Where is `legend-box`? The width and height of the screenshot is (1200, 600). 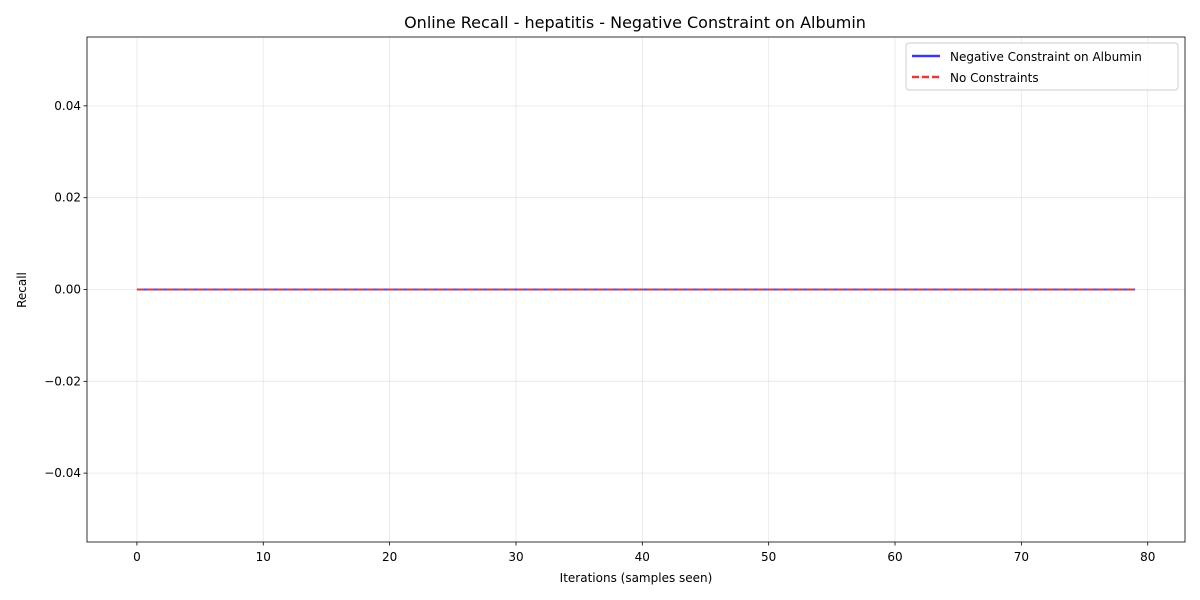 legend-box is located at coordinates (1042, 66).